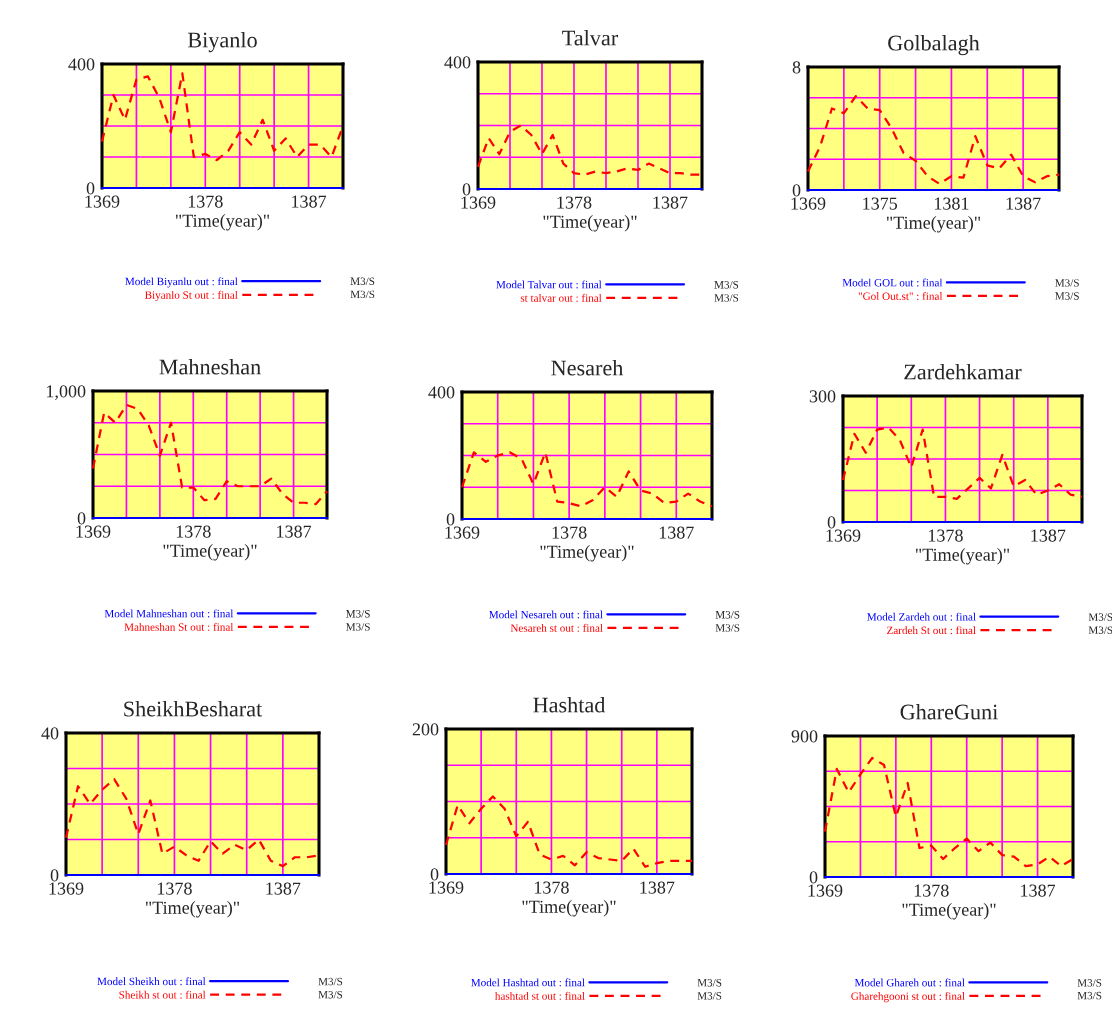 The height and width of the screenshot is (1010, 1112). Describe the element at coordinates (908, 997) in the screenshot. I see `text: Gharehgooni st out : final` at that location.